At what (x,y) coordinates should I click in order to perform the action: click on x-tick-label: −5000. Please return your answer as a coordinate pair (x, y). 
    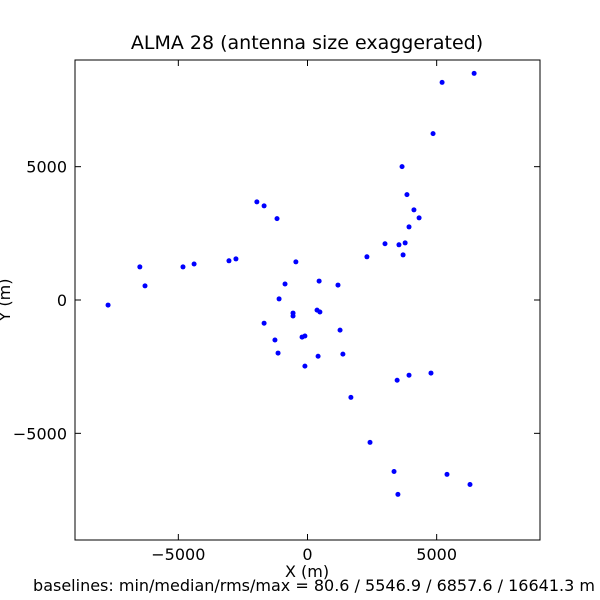
    Looking at the image, I should click on (178, 554).